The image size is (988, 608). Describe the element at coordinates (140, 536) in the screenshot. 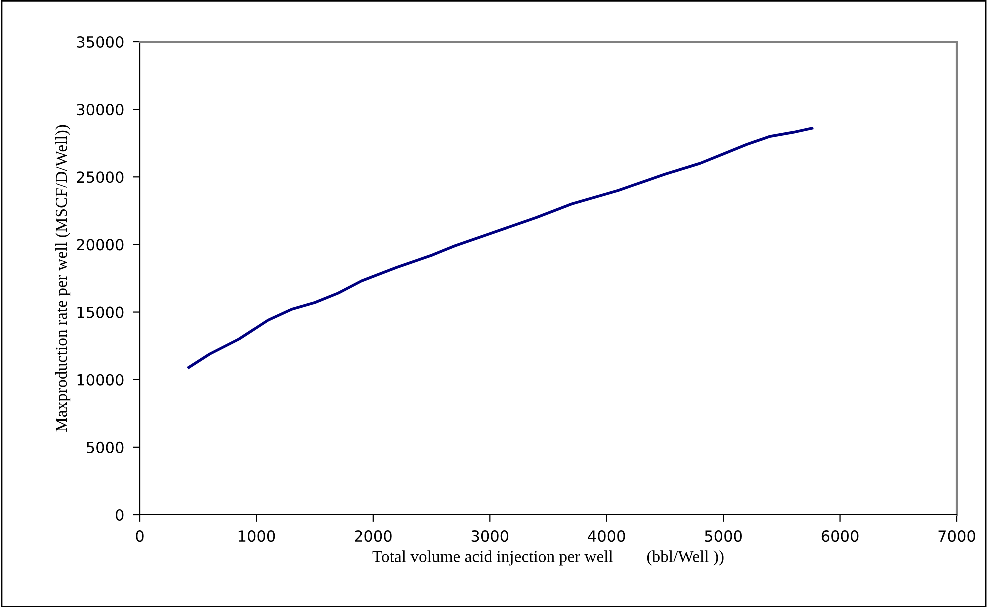

I see `x-tick-label: 0` at that location.